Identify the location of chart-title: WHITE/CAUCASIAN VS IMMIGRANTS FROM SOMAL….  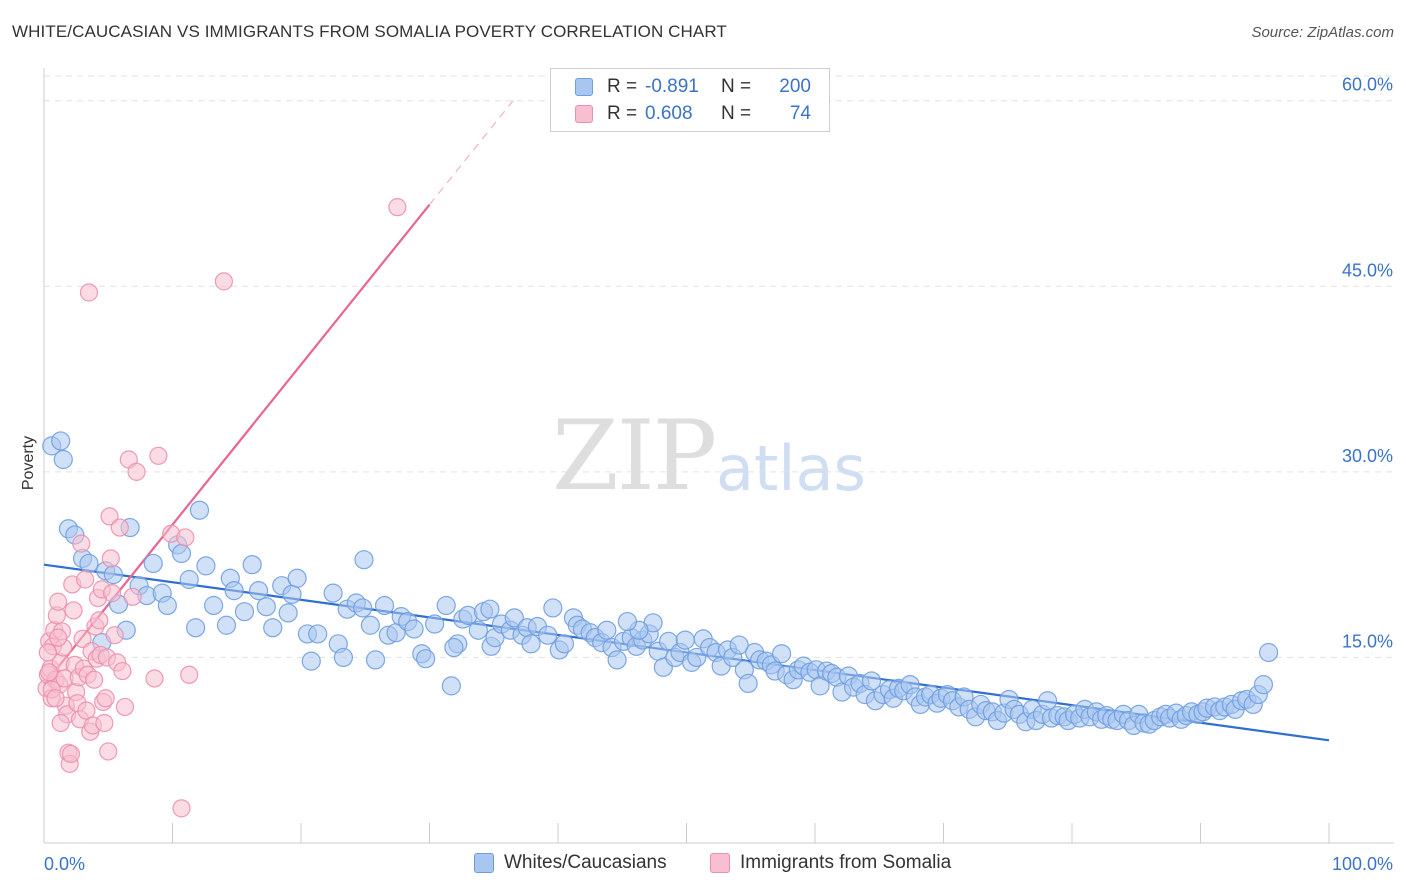
(369, 31).